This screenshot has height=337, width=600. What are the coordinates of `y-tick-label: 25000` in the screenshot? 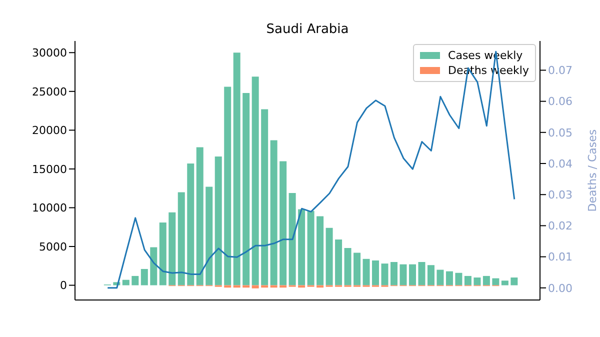 It's located at (49, 91).